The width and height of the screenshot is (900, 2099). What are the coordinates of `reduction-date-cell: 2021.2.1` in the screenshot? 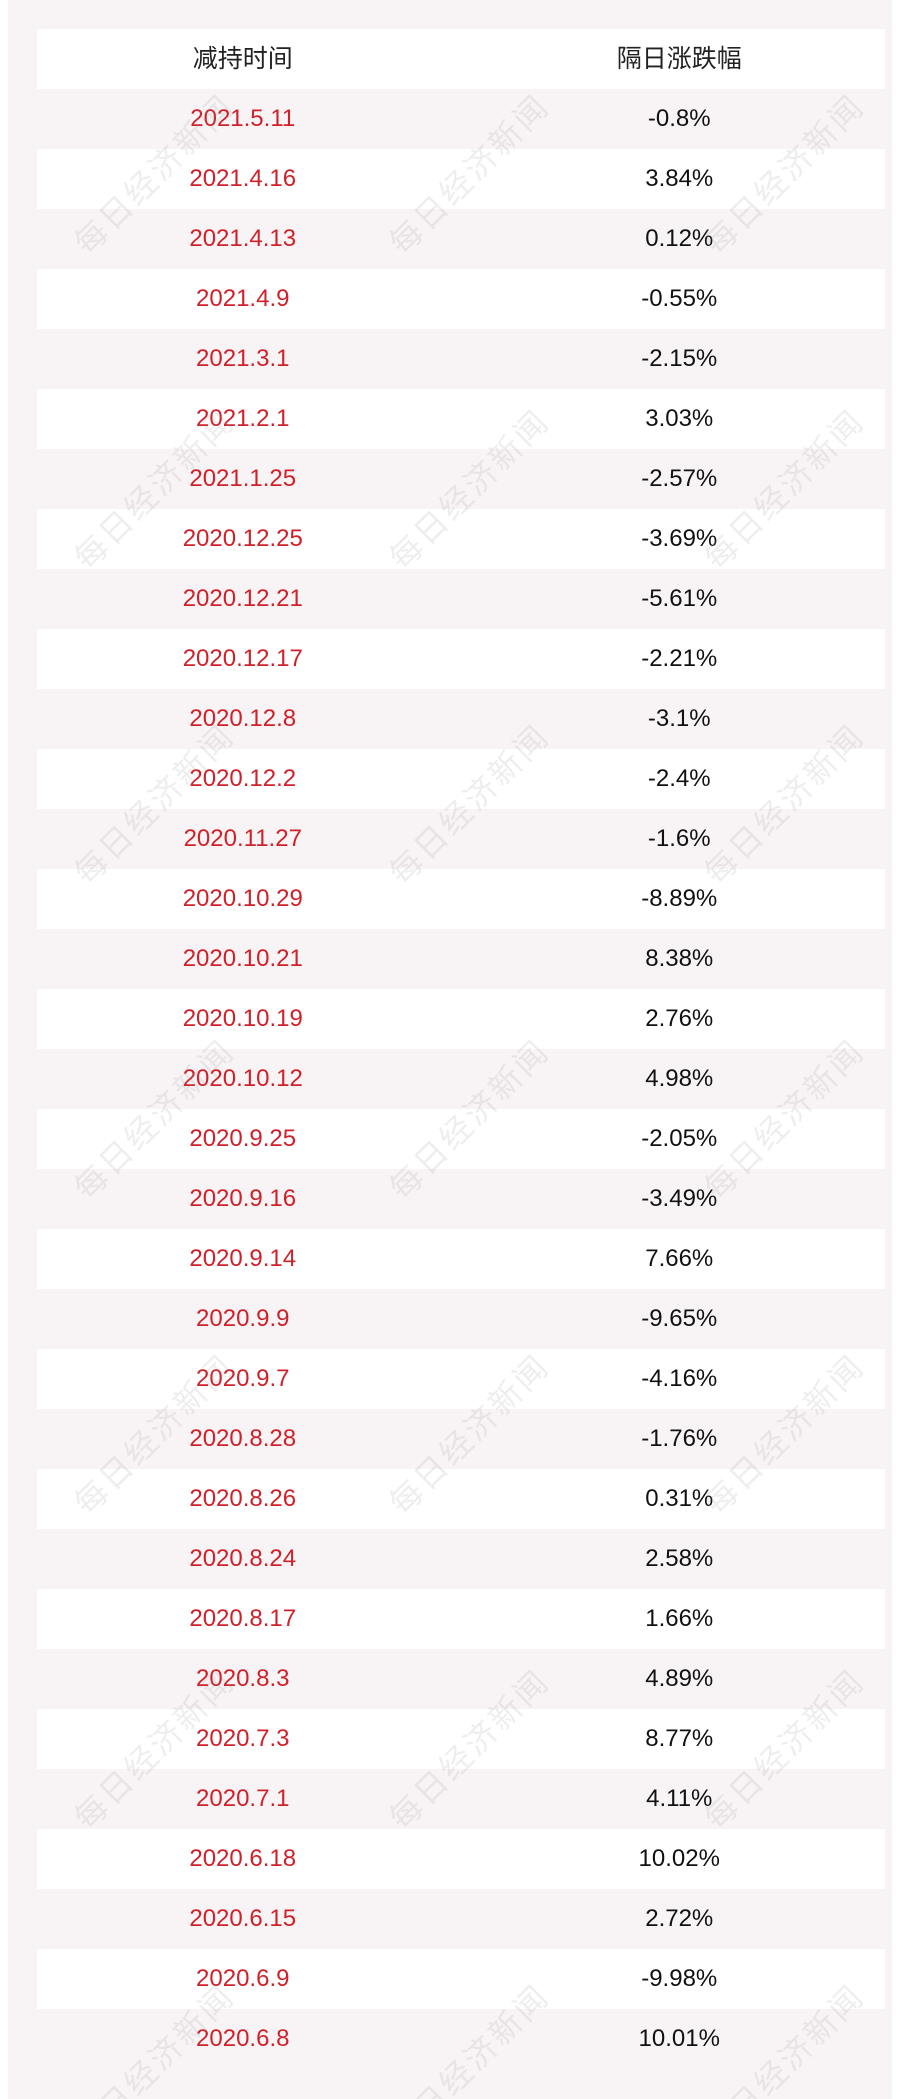 It's located at (243, 418).